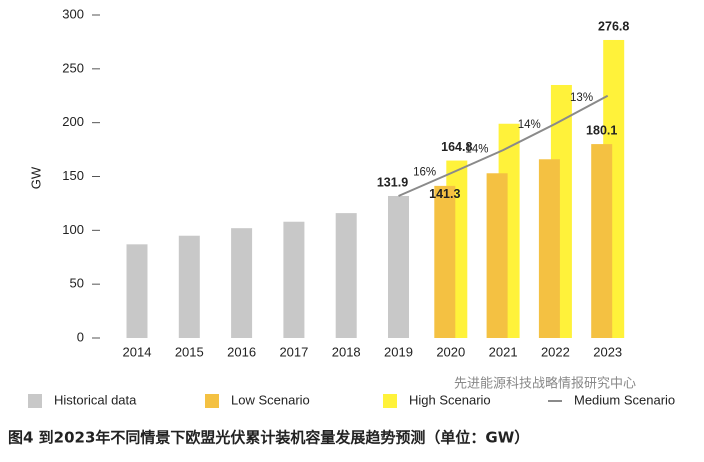 The width and height of the screenshot is (704, 462). What do you see at coordinates (450, 399) in the screenshot?
I see `legend-label: High Scenario` at bounding box center [450, 399].